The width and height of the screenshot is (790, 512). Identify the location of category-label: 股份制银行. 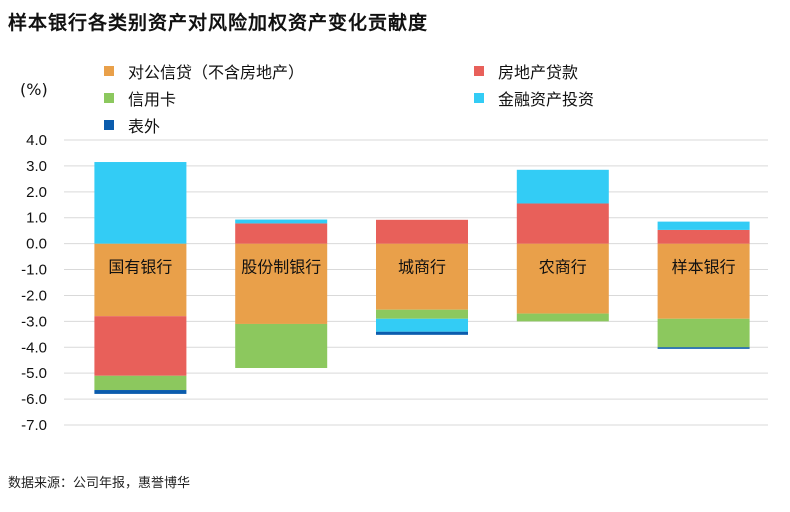
(281, 267).